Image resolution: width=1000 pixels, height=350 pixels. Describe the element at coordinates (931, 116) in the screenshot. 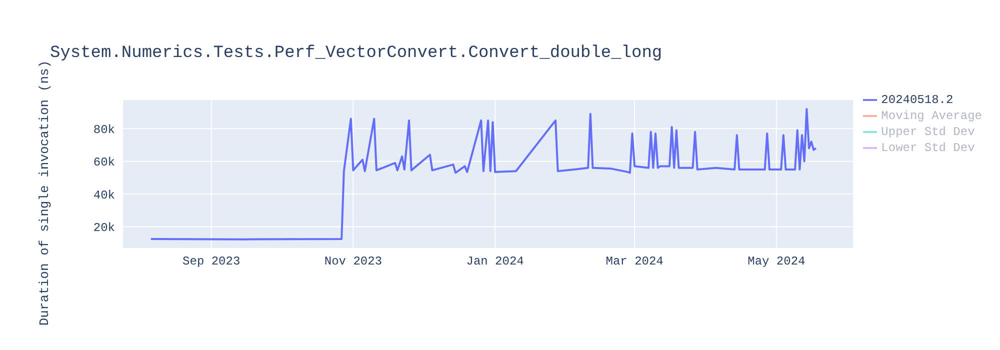

I see `legend-label: Moving Average` at that location.